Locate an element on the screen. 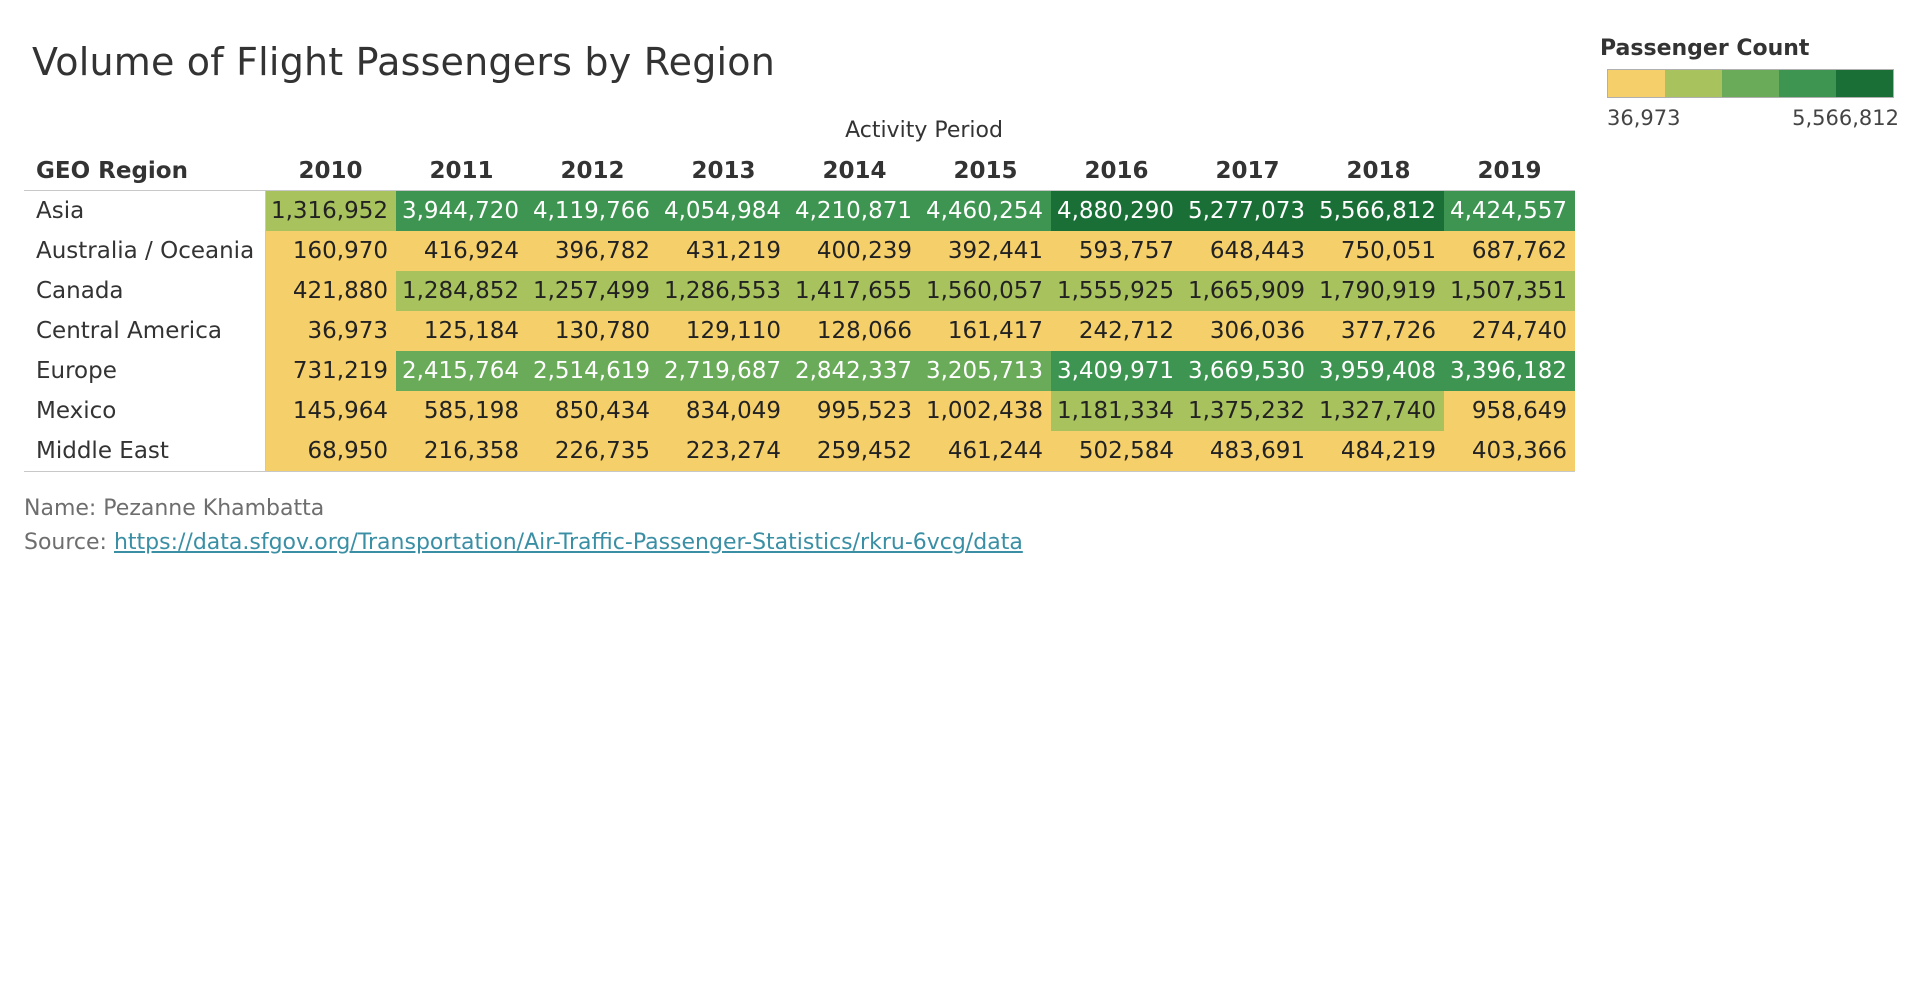 This screenshot has height=1000, width=1920. heat-cell: 4,460,254 is located at coordinates (985, 210).